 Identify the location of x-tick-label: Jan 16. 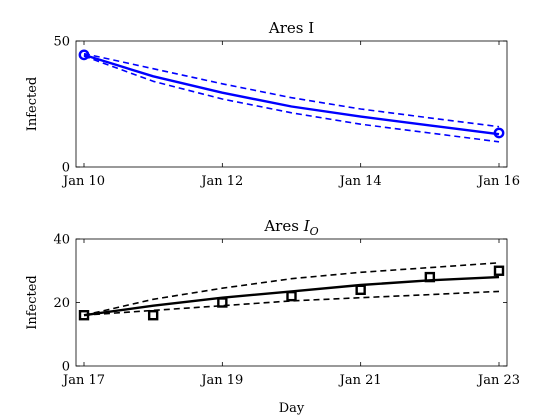
(498, 181).